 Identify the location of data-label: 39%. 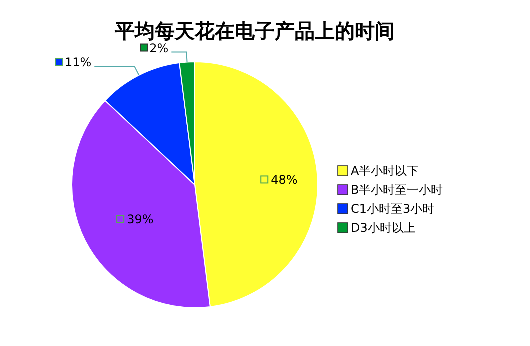
(140, 219).